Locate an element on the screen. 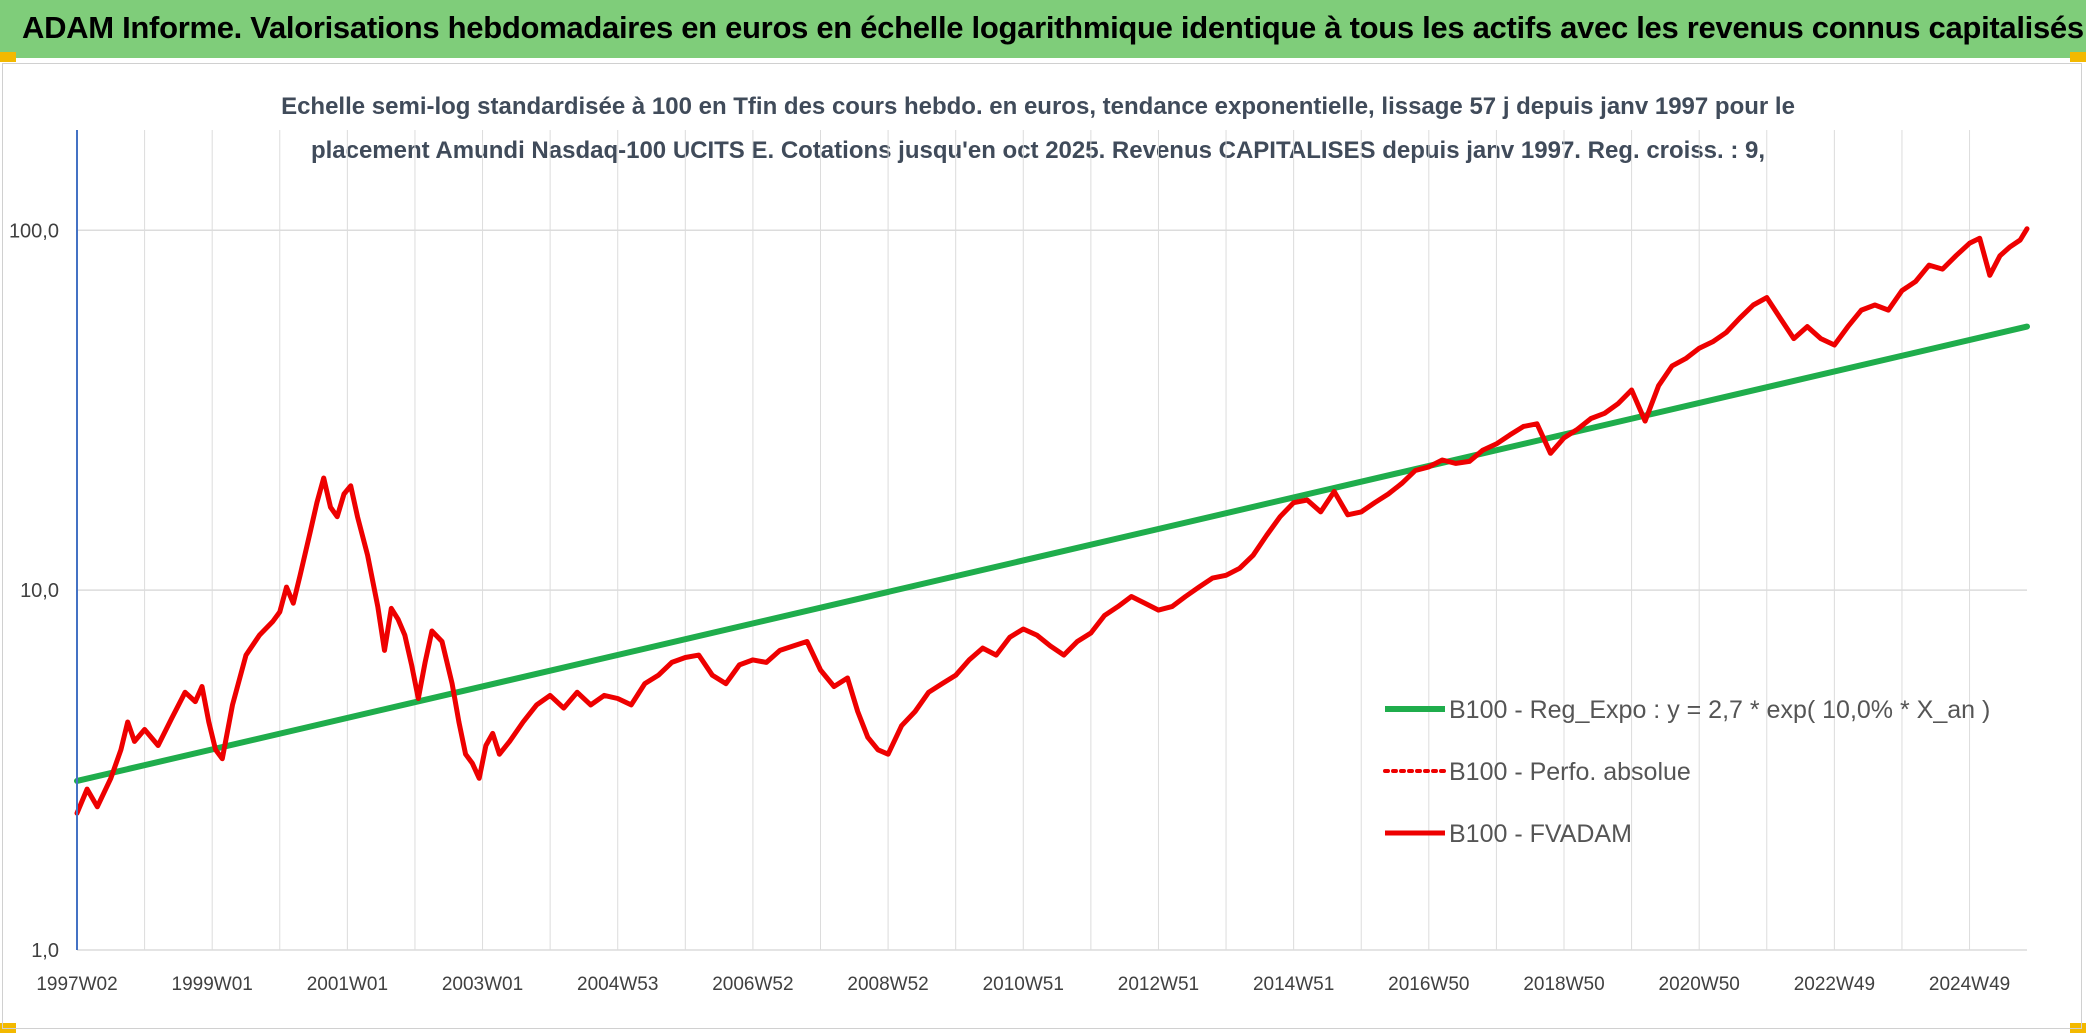 The height and width of the screenshot is (1033, 2086). x-tick-label: 2006W52 is located at coordinates (752, 984).